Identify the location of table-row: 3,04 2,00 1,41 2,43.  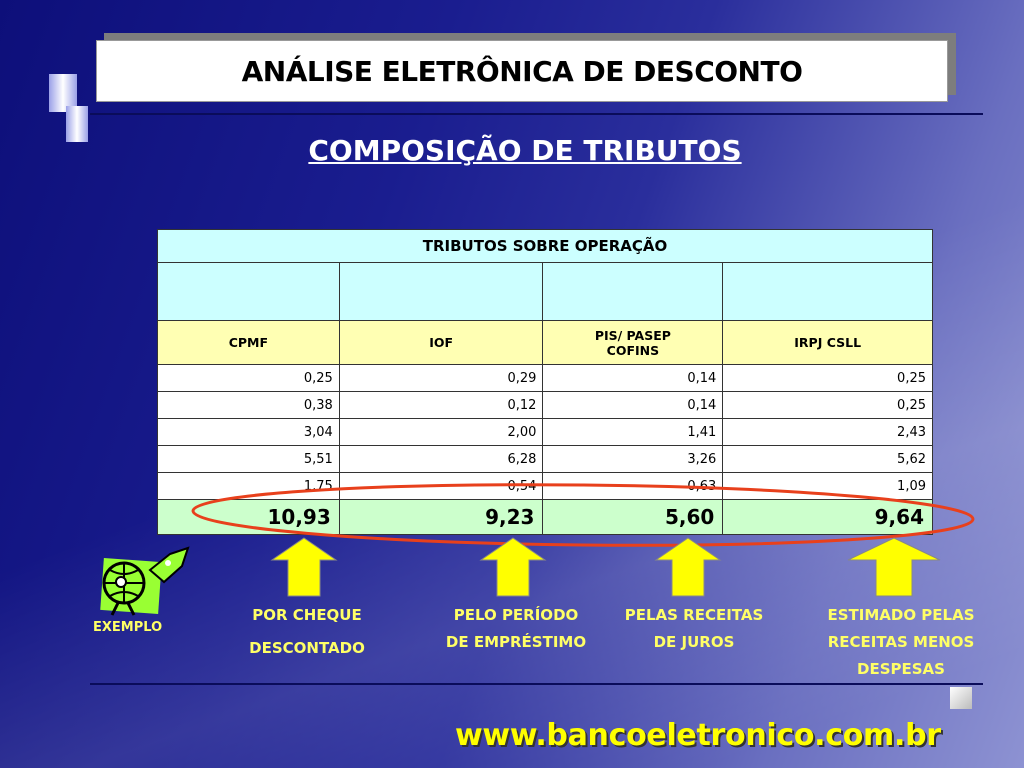
(545, 432).